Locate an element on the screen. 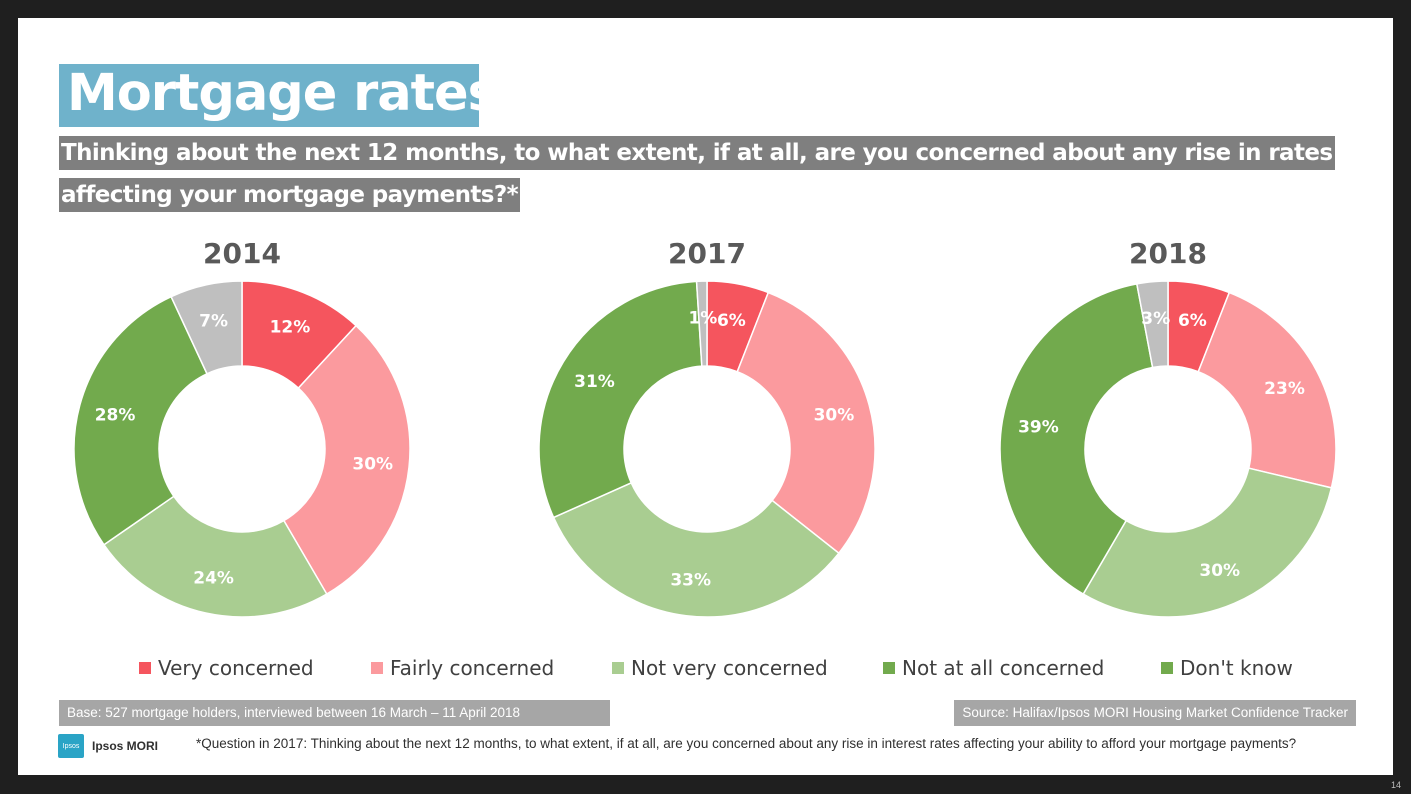 Image resolution: width=1411 pixels, height=794 pixels. legend-label: Very concerned is located at coordinates (236, 668).